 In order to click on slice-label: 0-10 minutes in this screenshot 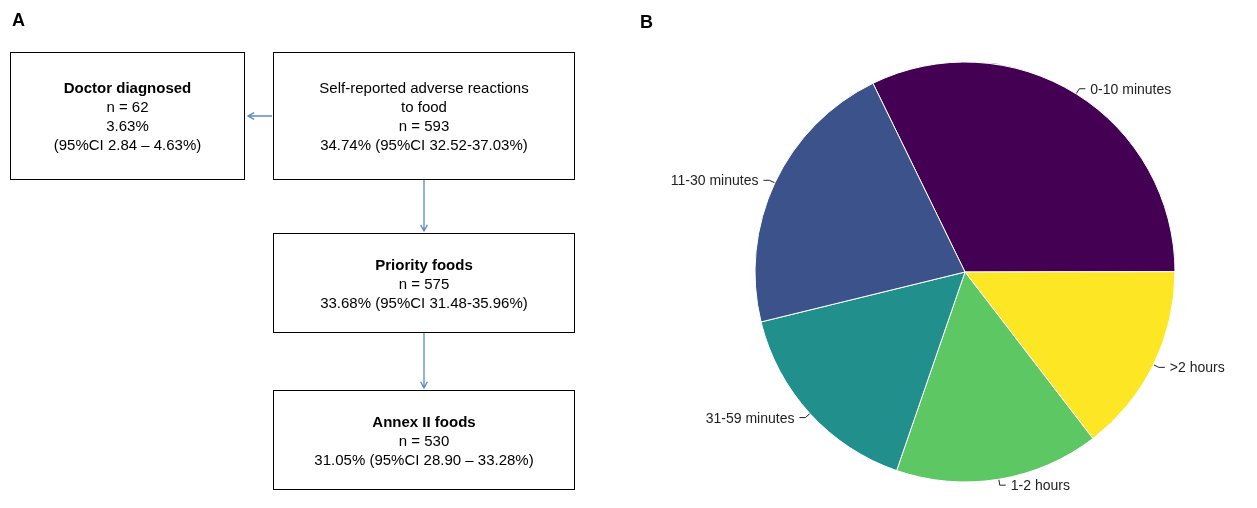, I will do `click(1131, 88)`.